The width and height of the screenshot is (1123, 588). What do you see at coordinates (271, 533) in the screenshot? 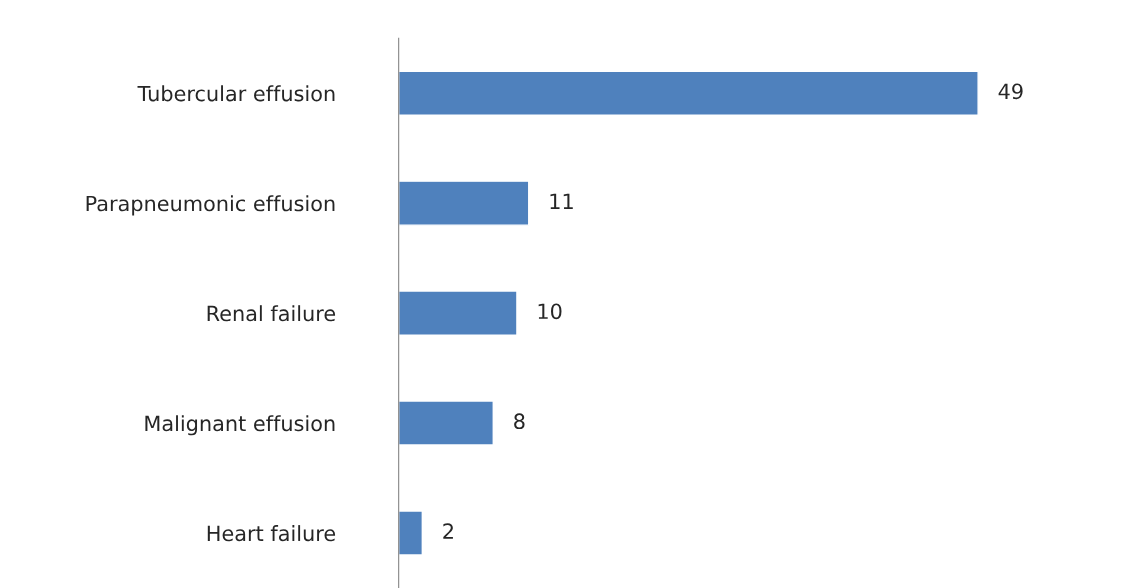
I see `y-tick-label: Heart failure` at bounding box center [271, 533].